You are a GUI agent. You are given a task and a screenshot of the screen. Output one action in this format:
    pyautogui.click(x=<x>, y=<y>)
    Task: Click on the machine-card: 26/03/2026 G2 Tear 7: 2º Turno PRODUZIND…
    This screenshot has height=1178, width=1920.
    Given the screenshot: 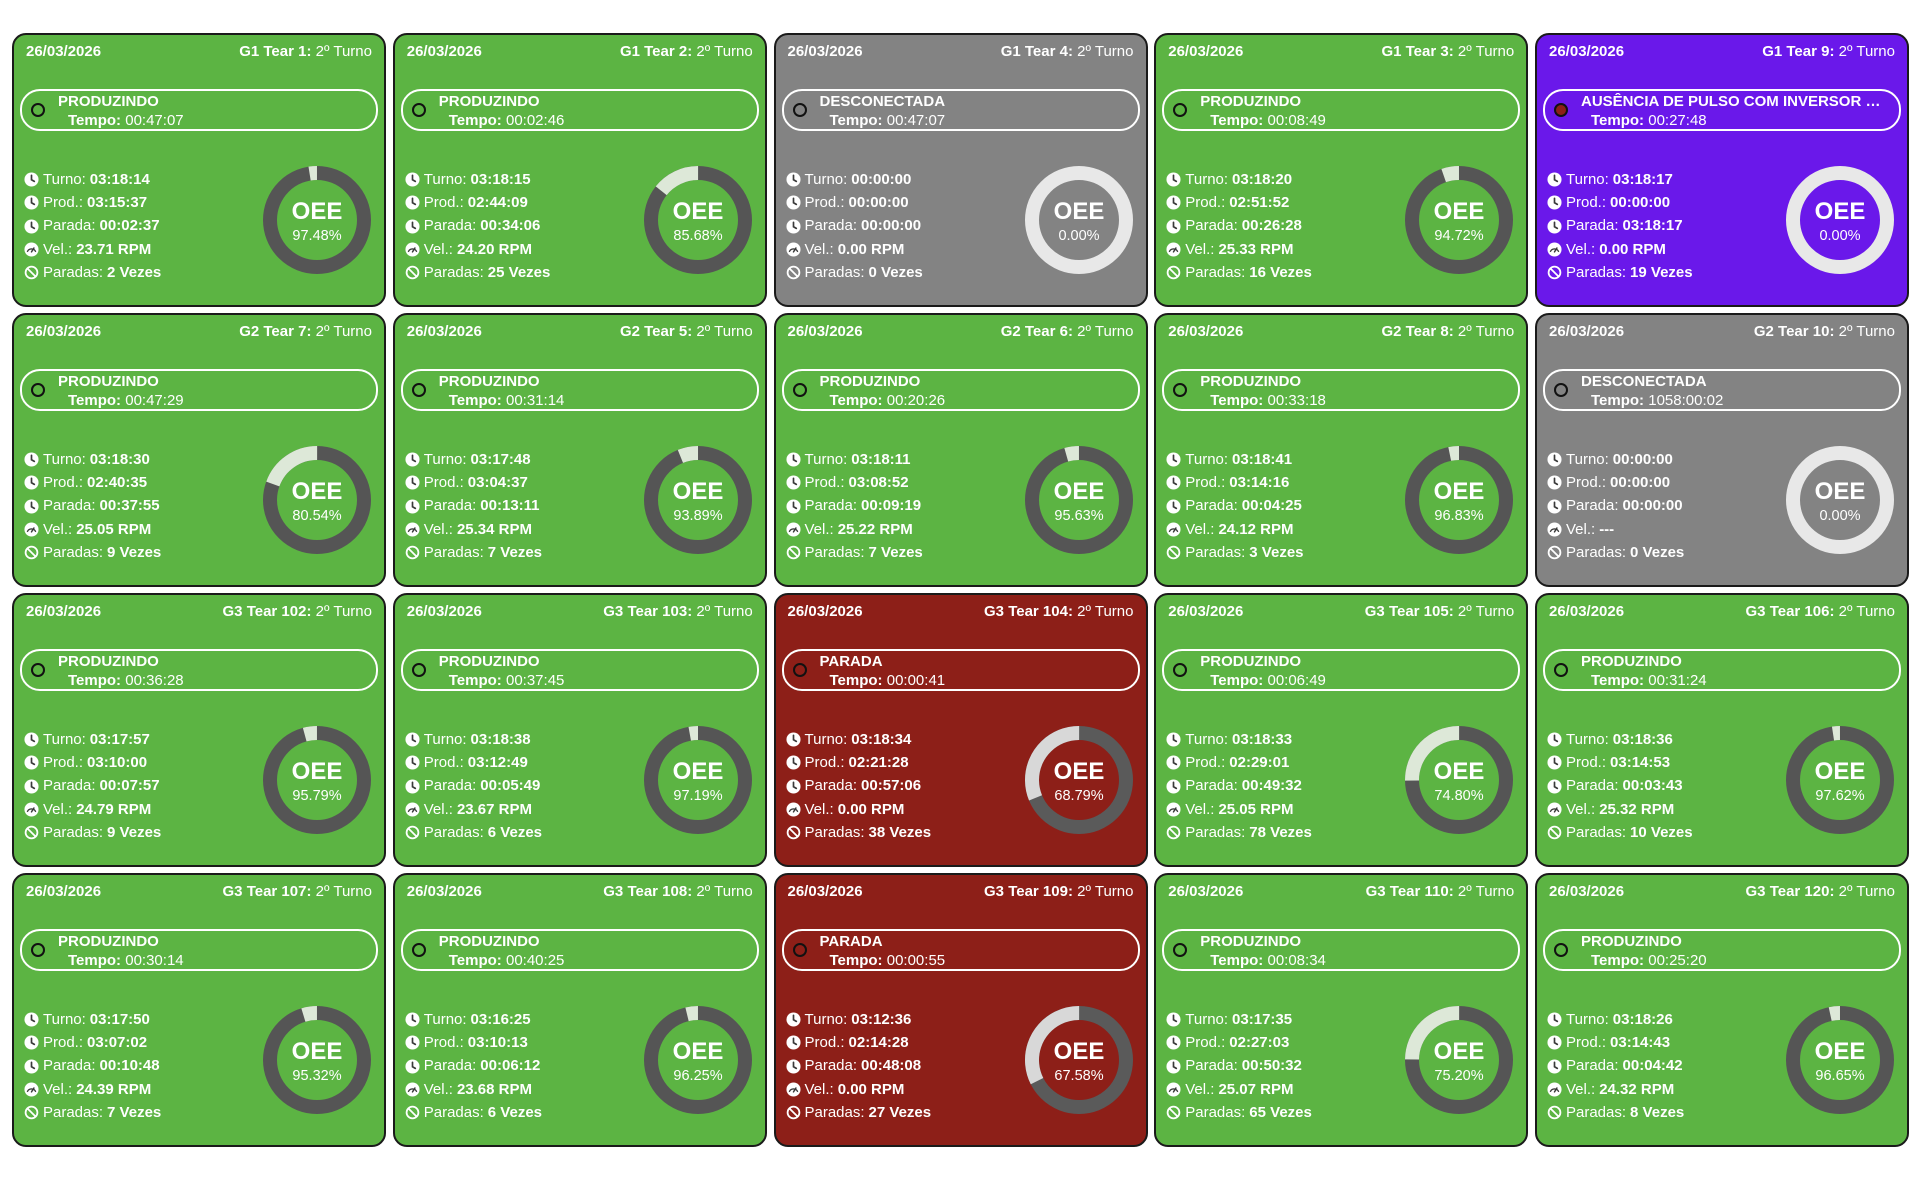 What is the action you would take?
    pyautogui.click(x=199, y=450)
    